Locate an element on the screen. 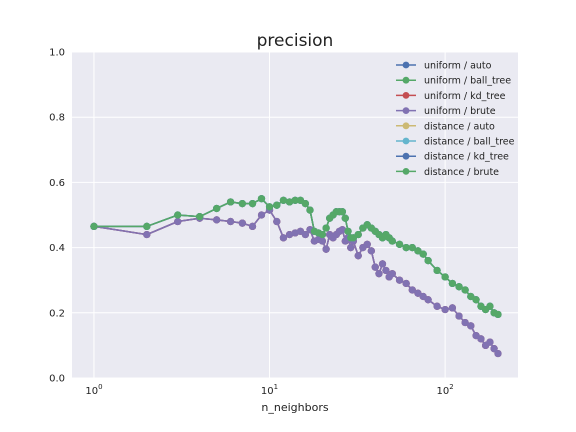 This screenshot has height=432, width=576. legend-item: distance / brute is located at coordinates (447, 172).